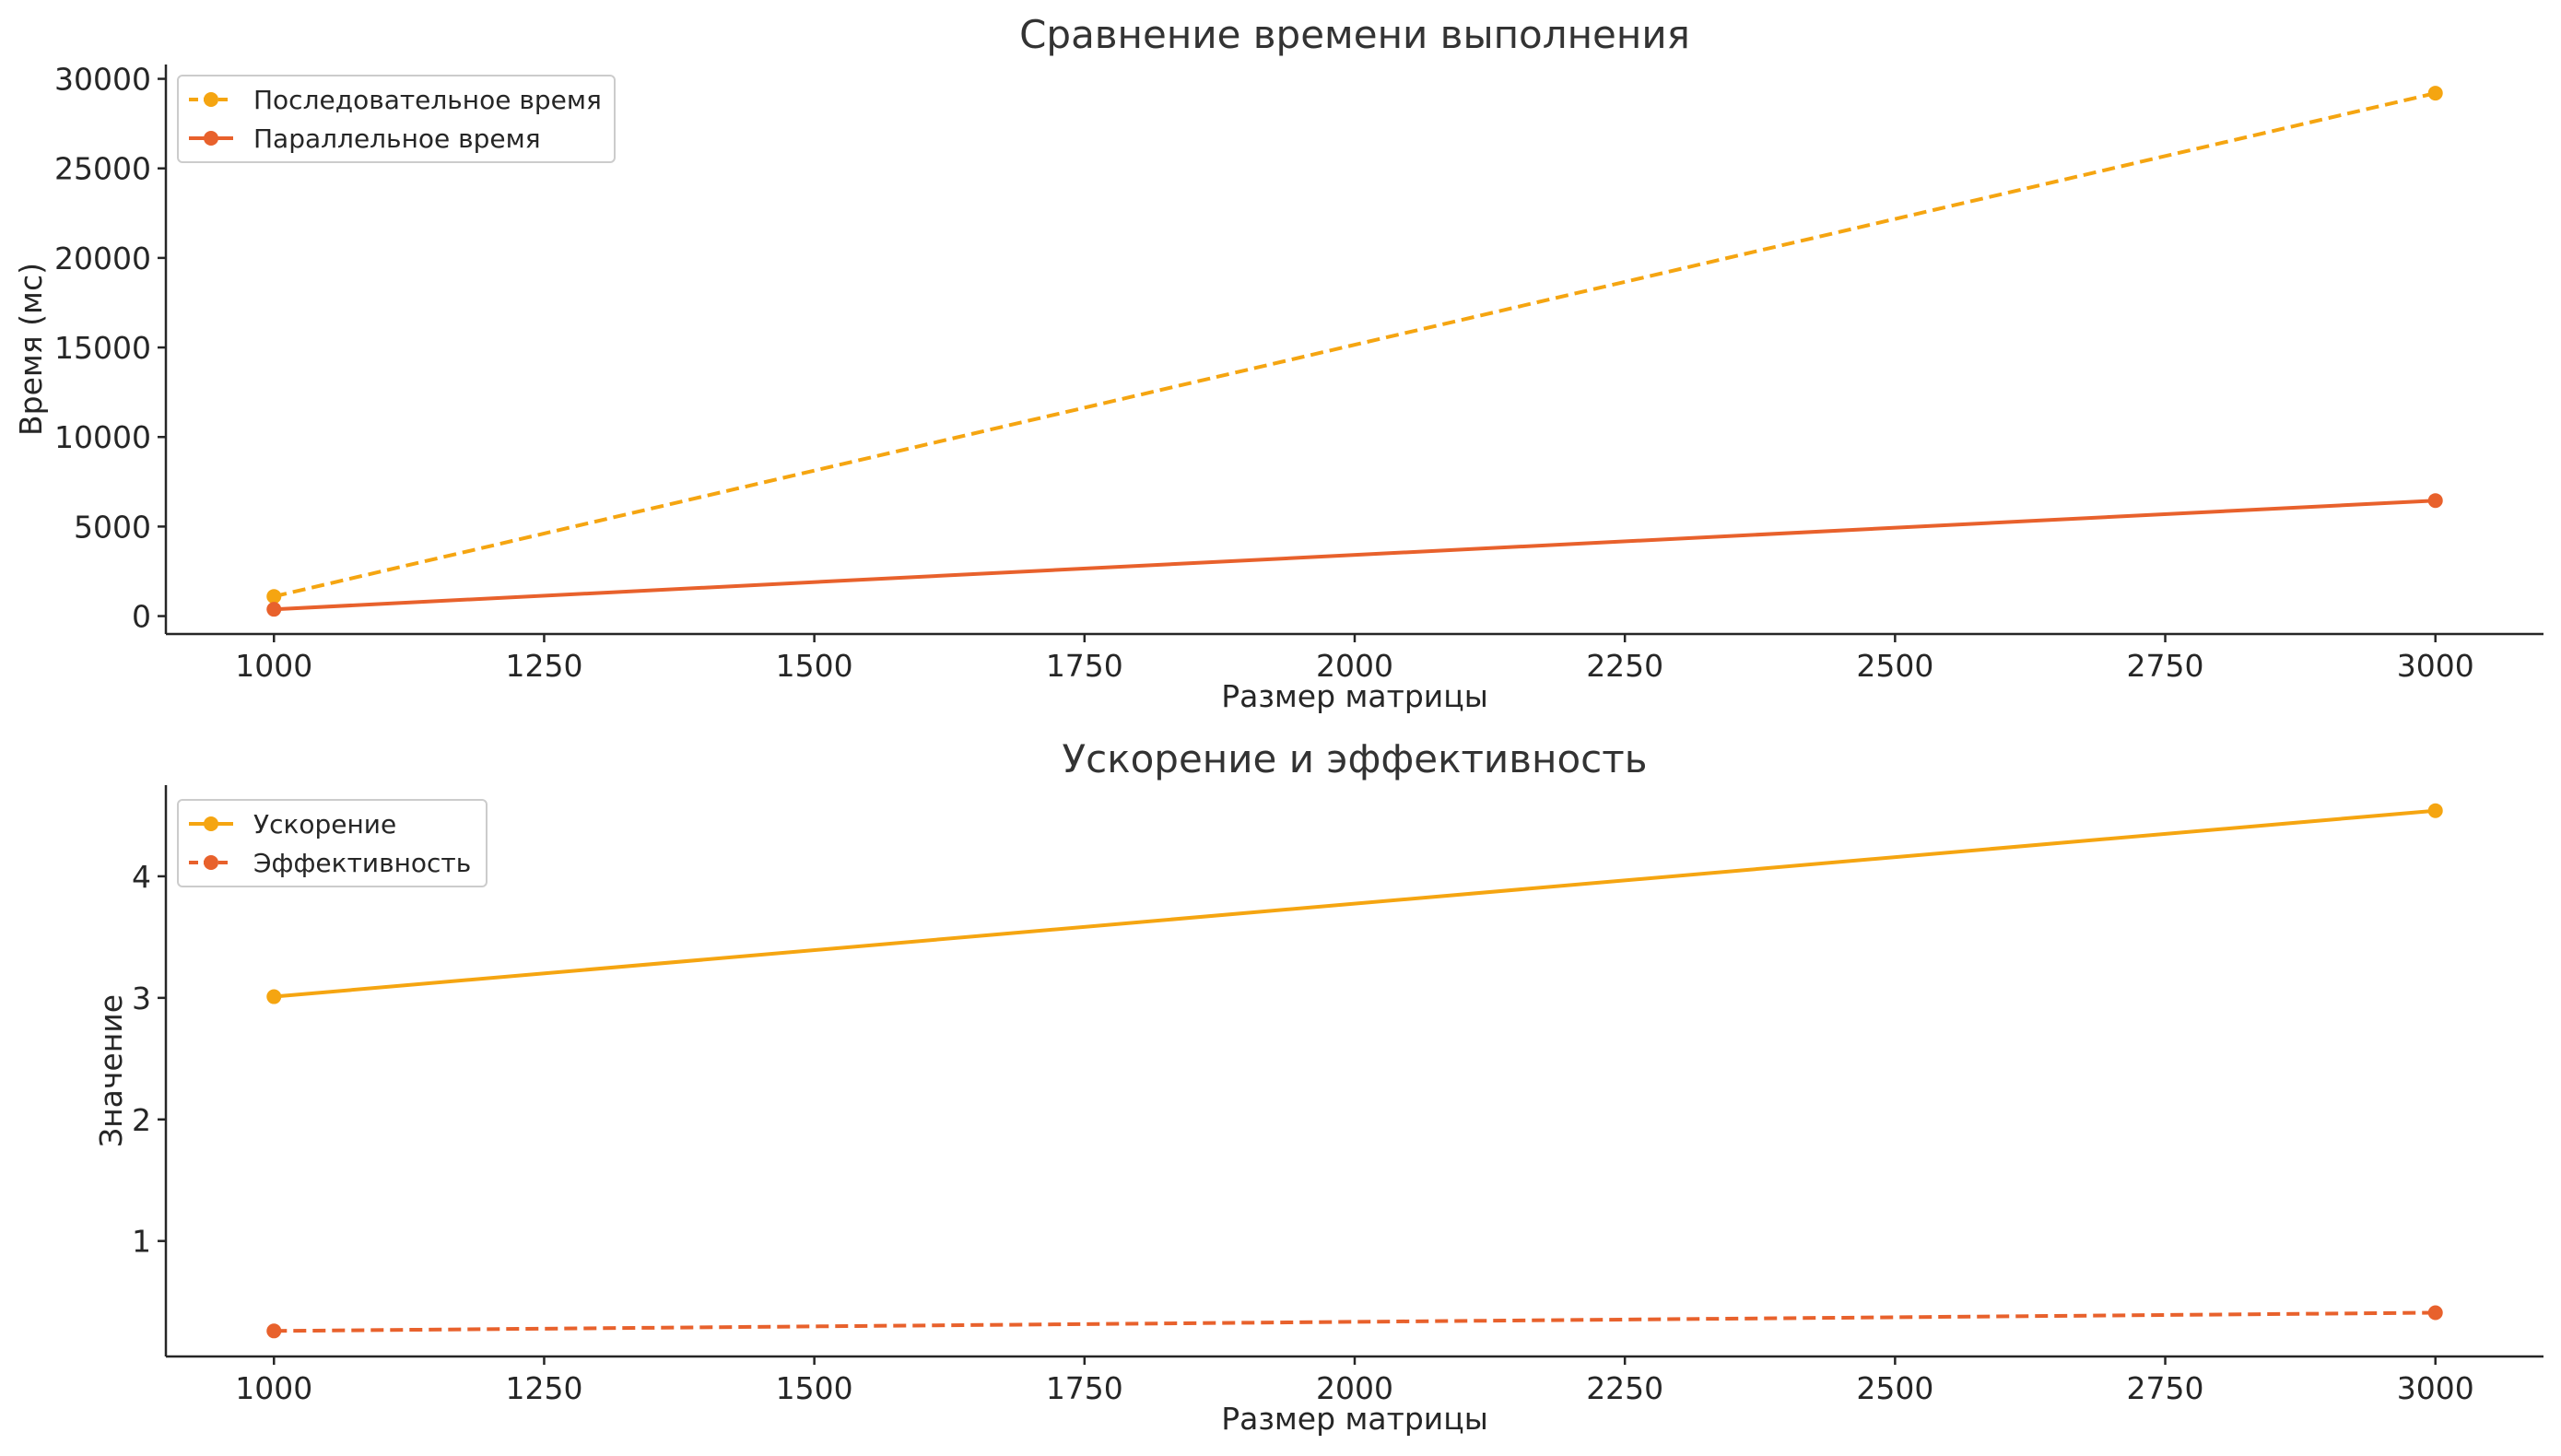  I want to click on y-tick-label: 30000, so click(103, 80).